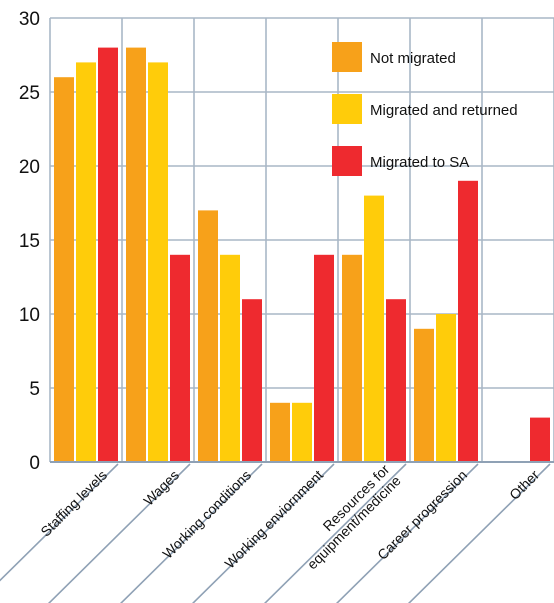  I want to click on legend-label: Not migrated, so click(413, 58).